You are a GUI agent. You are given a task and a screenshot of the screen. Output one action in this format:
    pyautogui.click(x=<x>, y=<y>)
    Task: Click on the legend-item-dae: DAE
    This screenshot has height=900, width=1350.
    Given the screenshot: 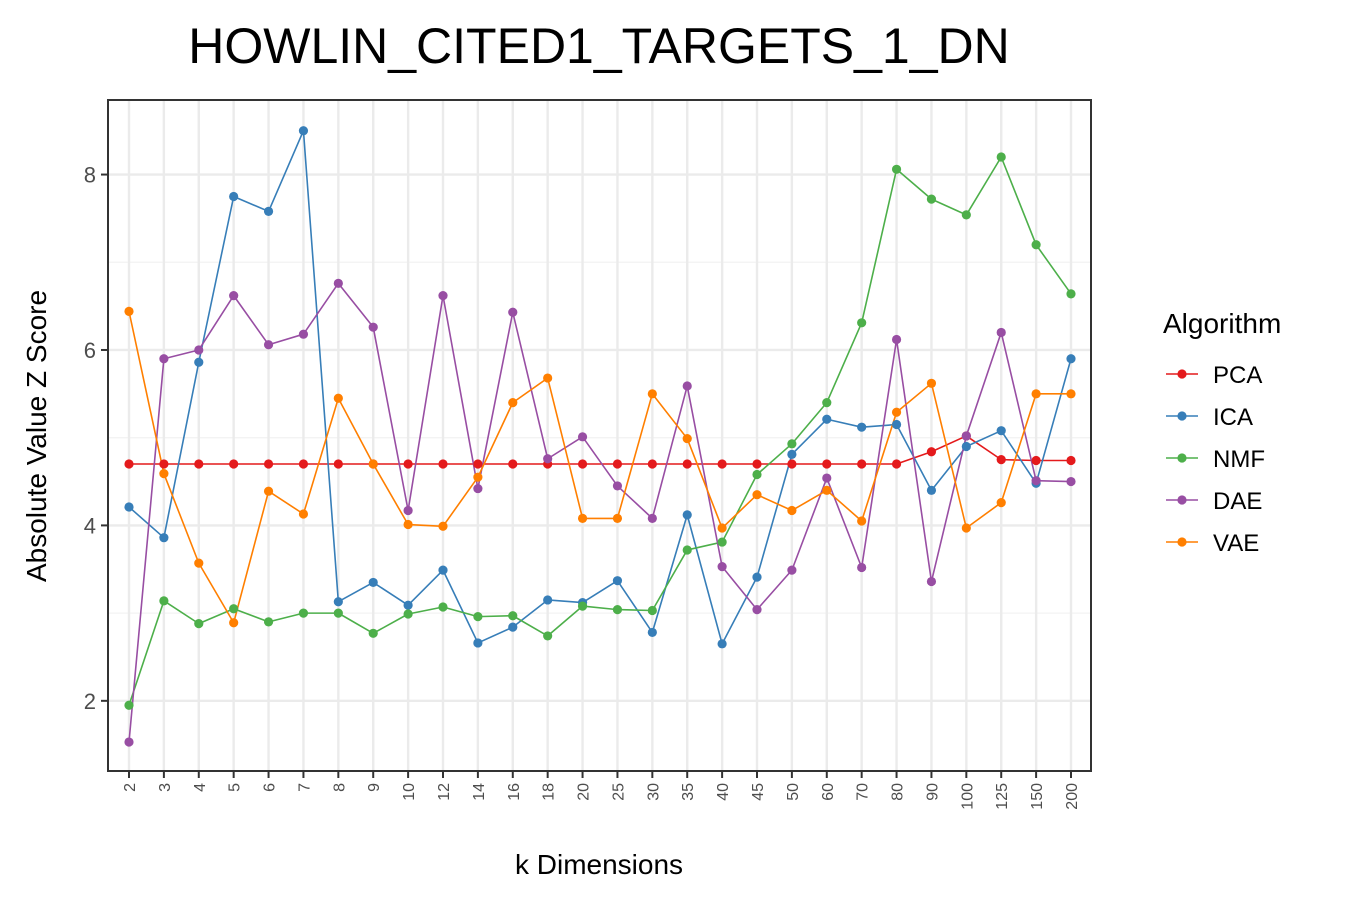 What is the action you would take?
    pyautogui.click(x=1214, y=501)
    